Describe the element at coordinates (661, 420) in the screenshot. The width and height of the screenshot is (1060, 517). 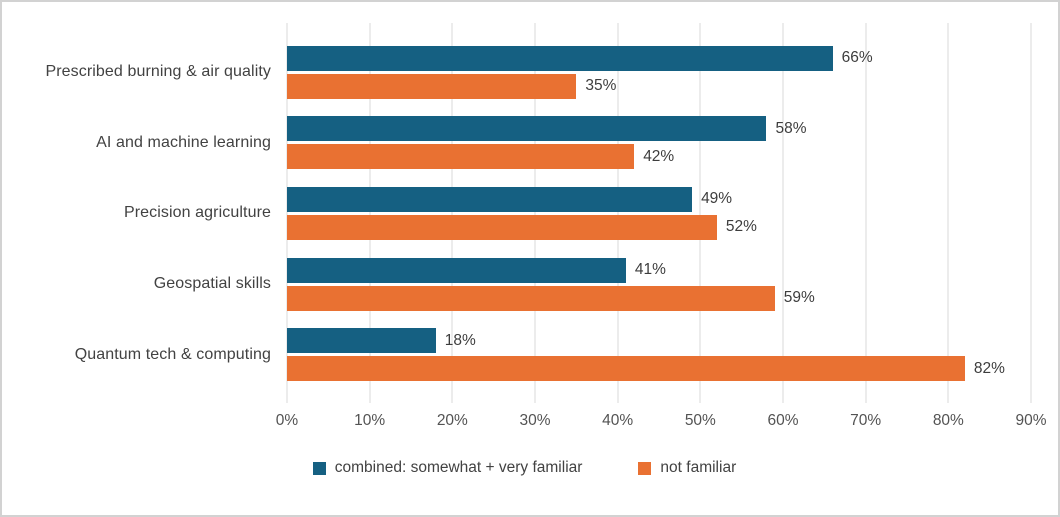
I see `x-axis: 0% 10% 20% 30% 40% 50% 60% 70% 80% 90%` at that location.